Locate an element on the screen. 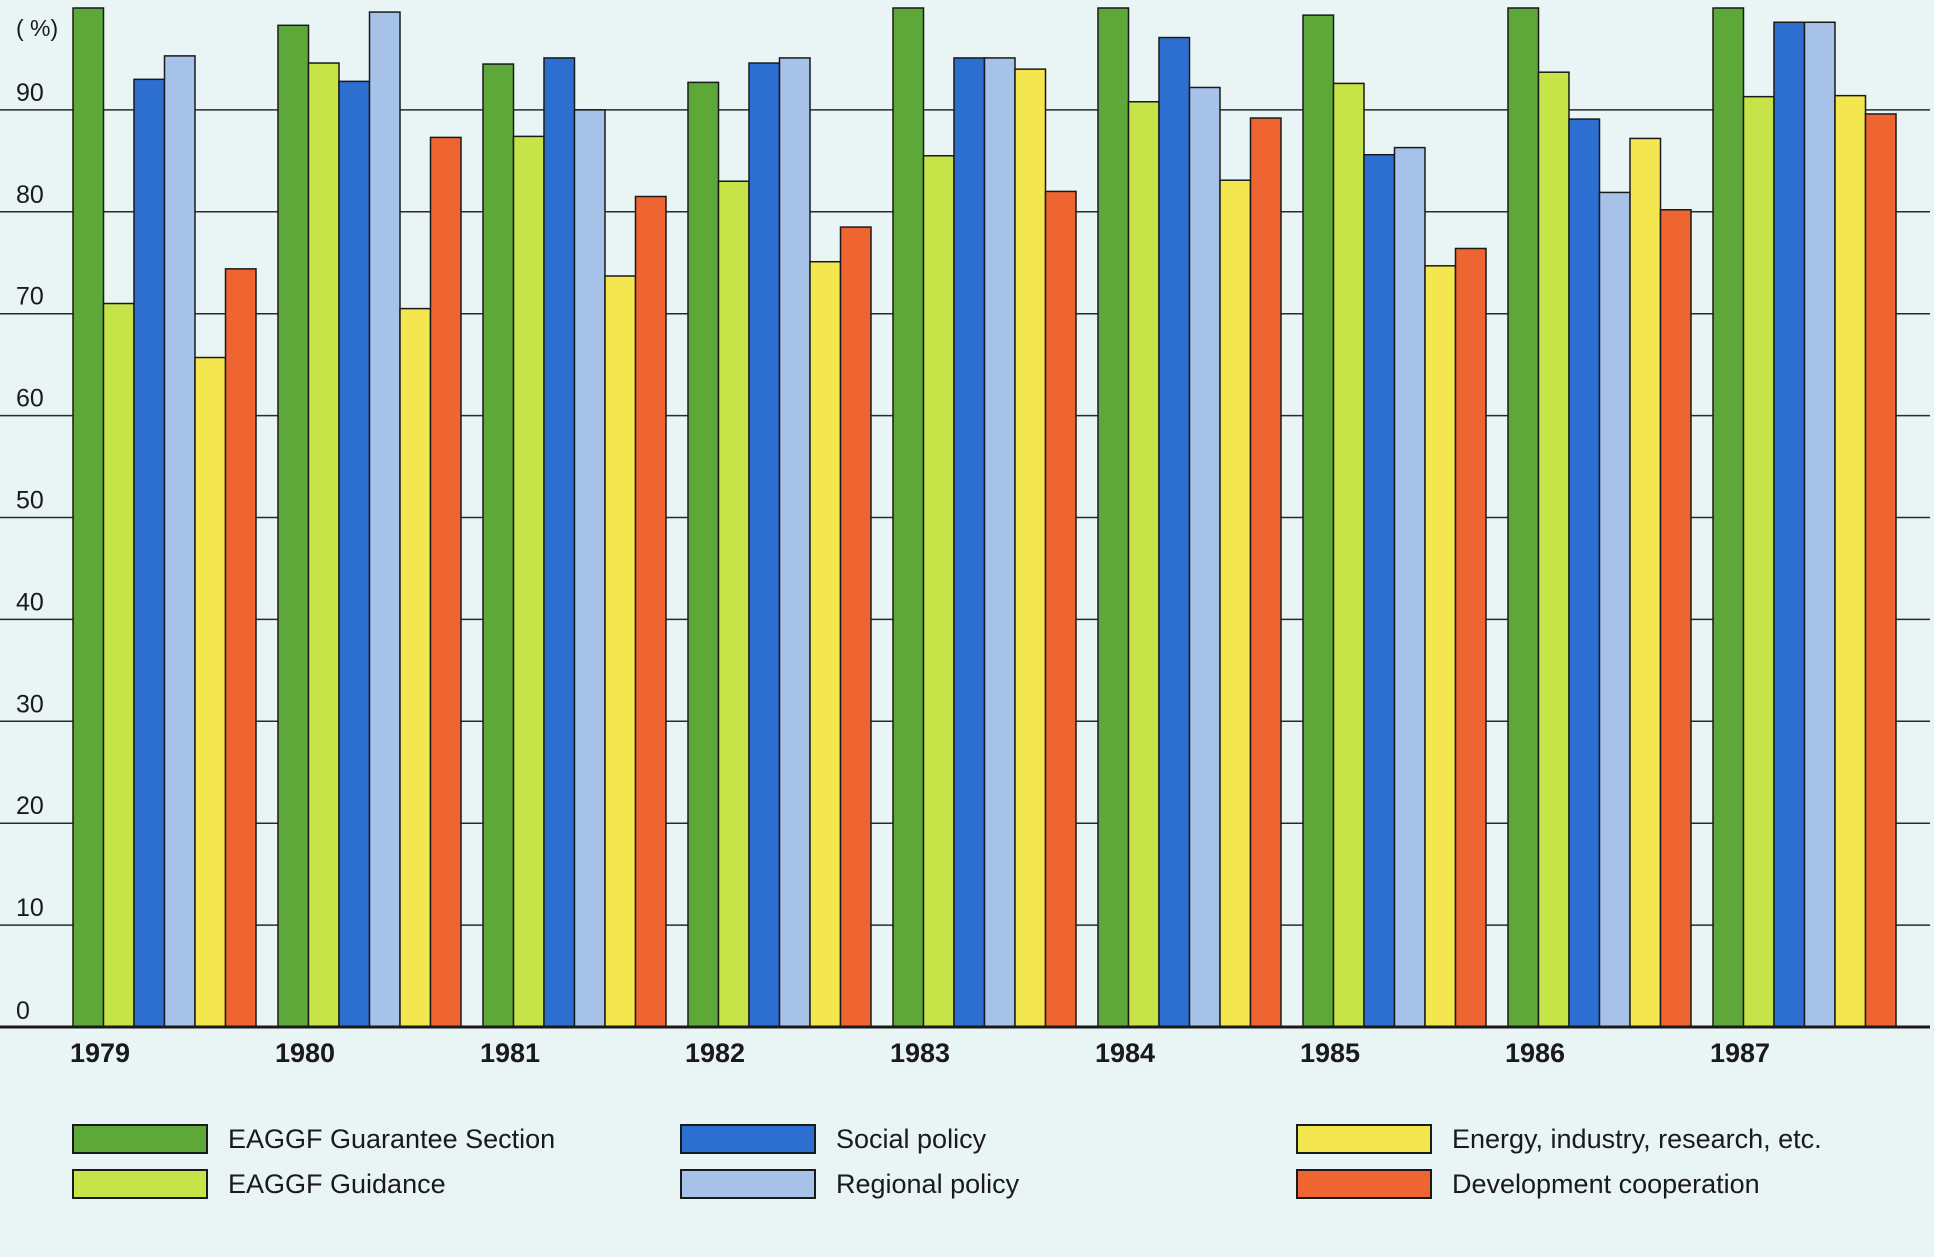  y-tick-label-50: 50 is located at coordinates (30, 501).